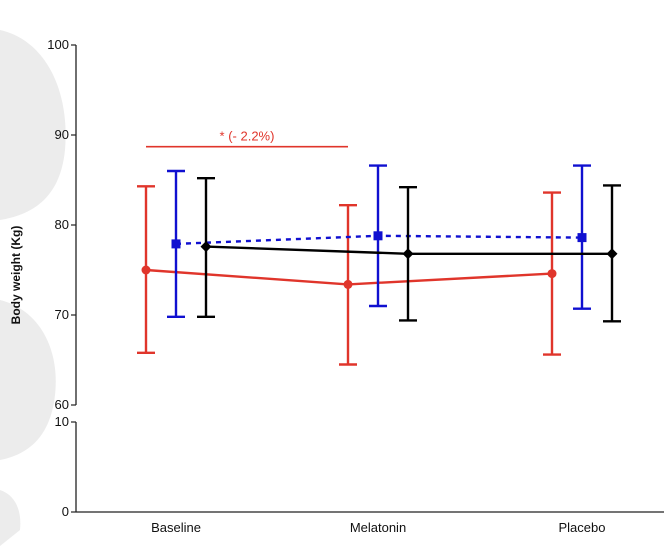 Image resolution: width=667 pixels, height=546 pixels. I want to click on y-axis-label: Body weight (Kg), so click(16, 275).